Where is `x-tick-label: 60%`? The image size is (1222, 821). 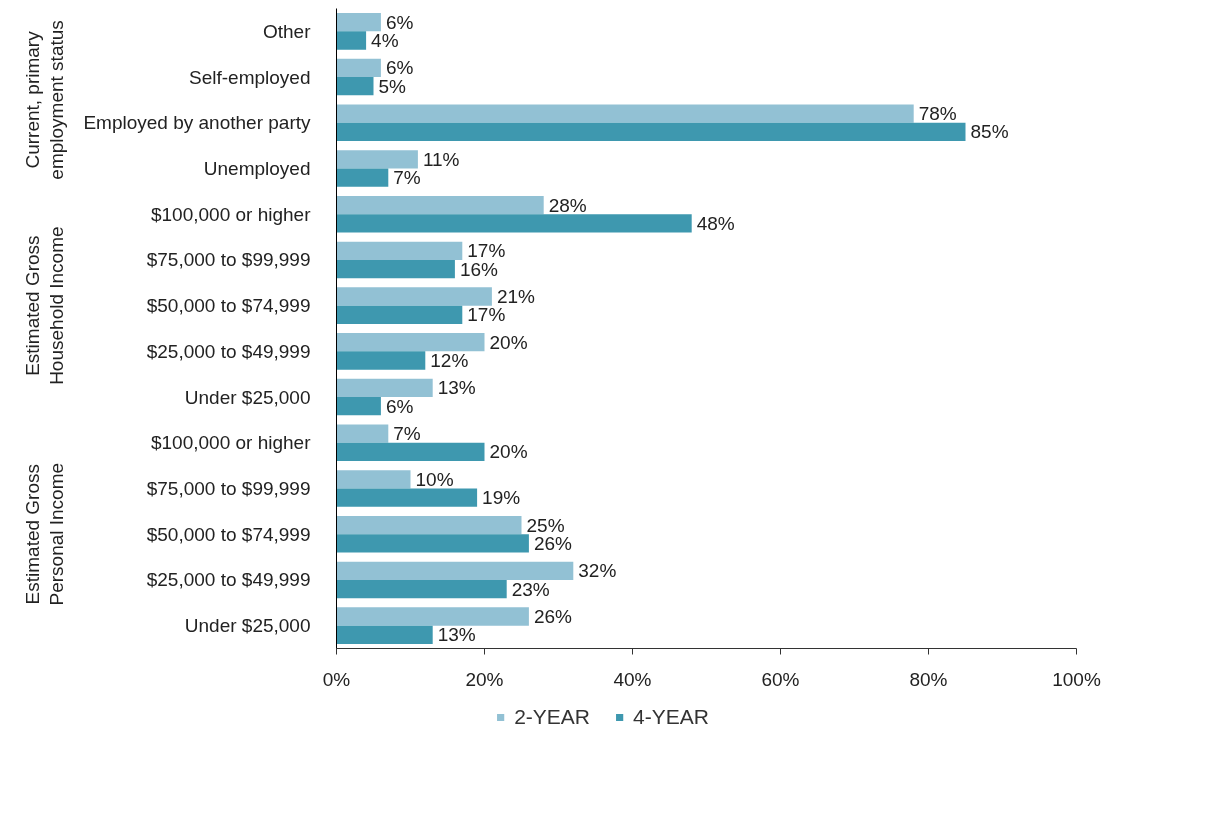
x-tick-label: 60% is located at coordinates (780, 679).